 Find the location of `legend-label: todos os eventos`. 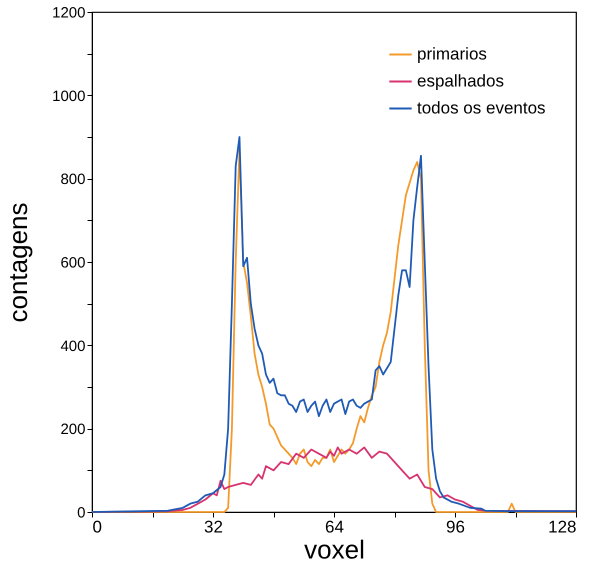

legend-label: todos os eventos is located at coordinates (481, 108).